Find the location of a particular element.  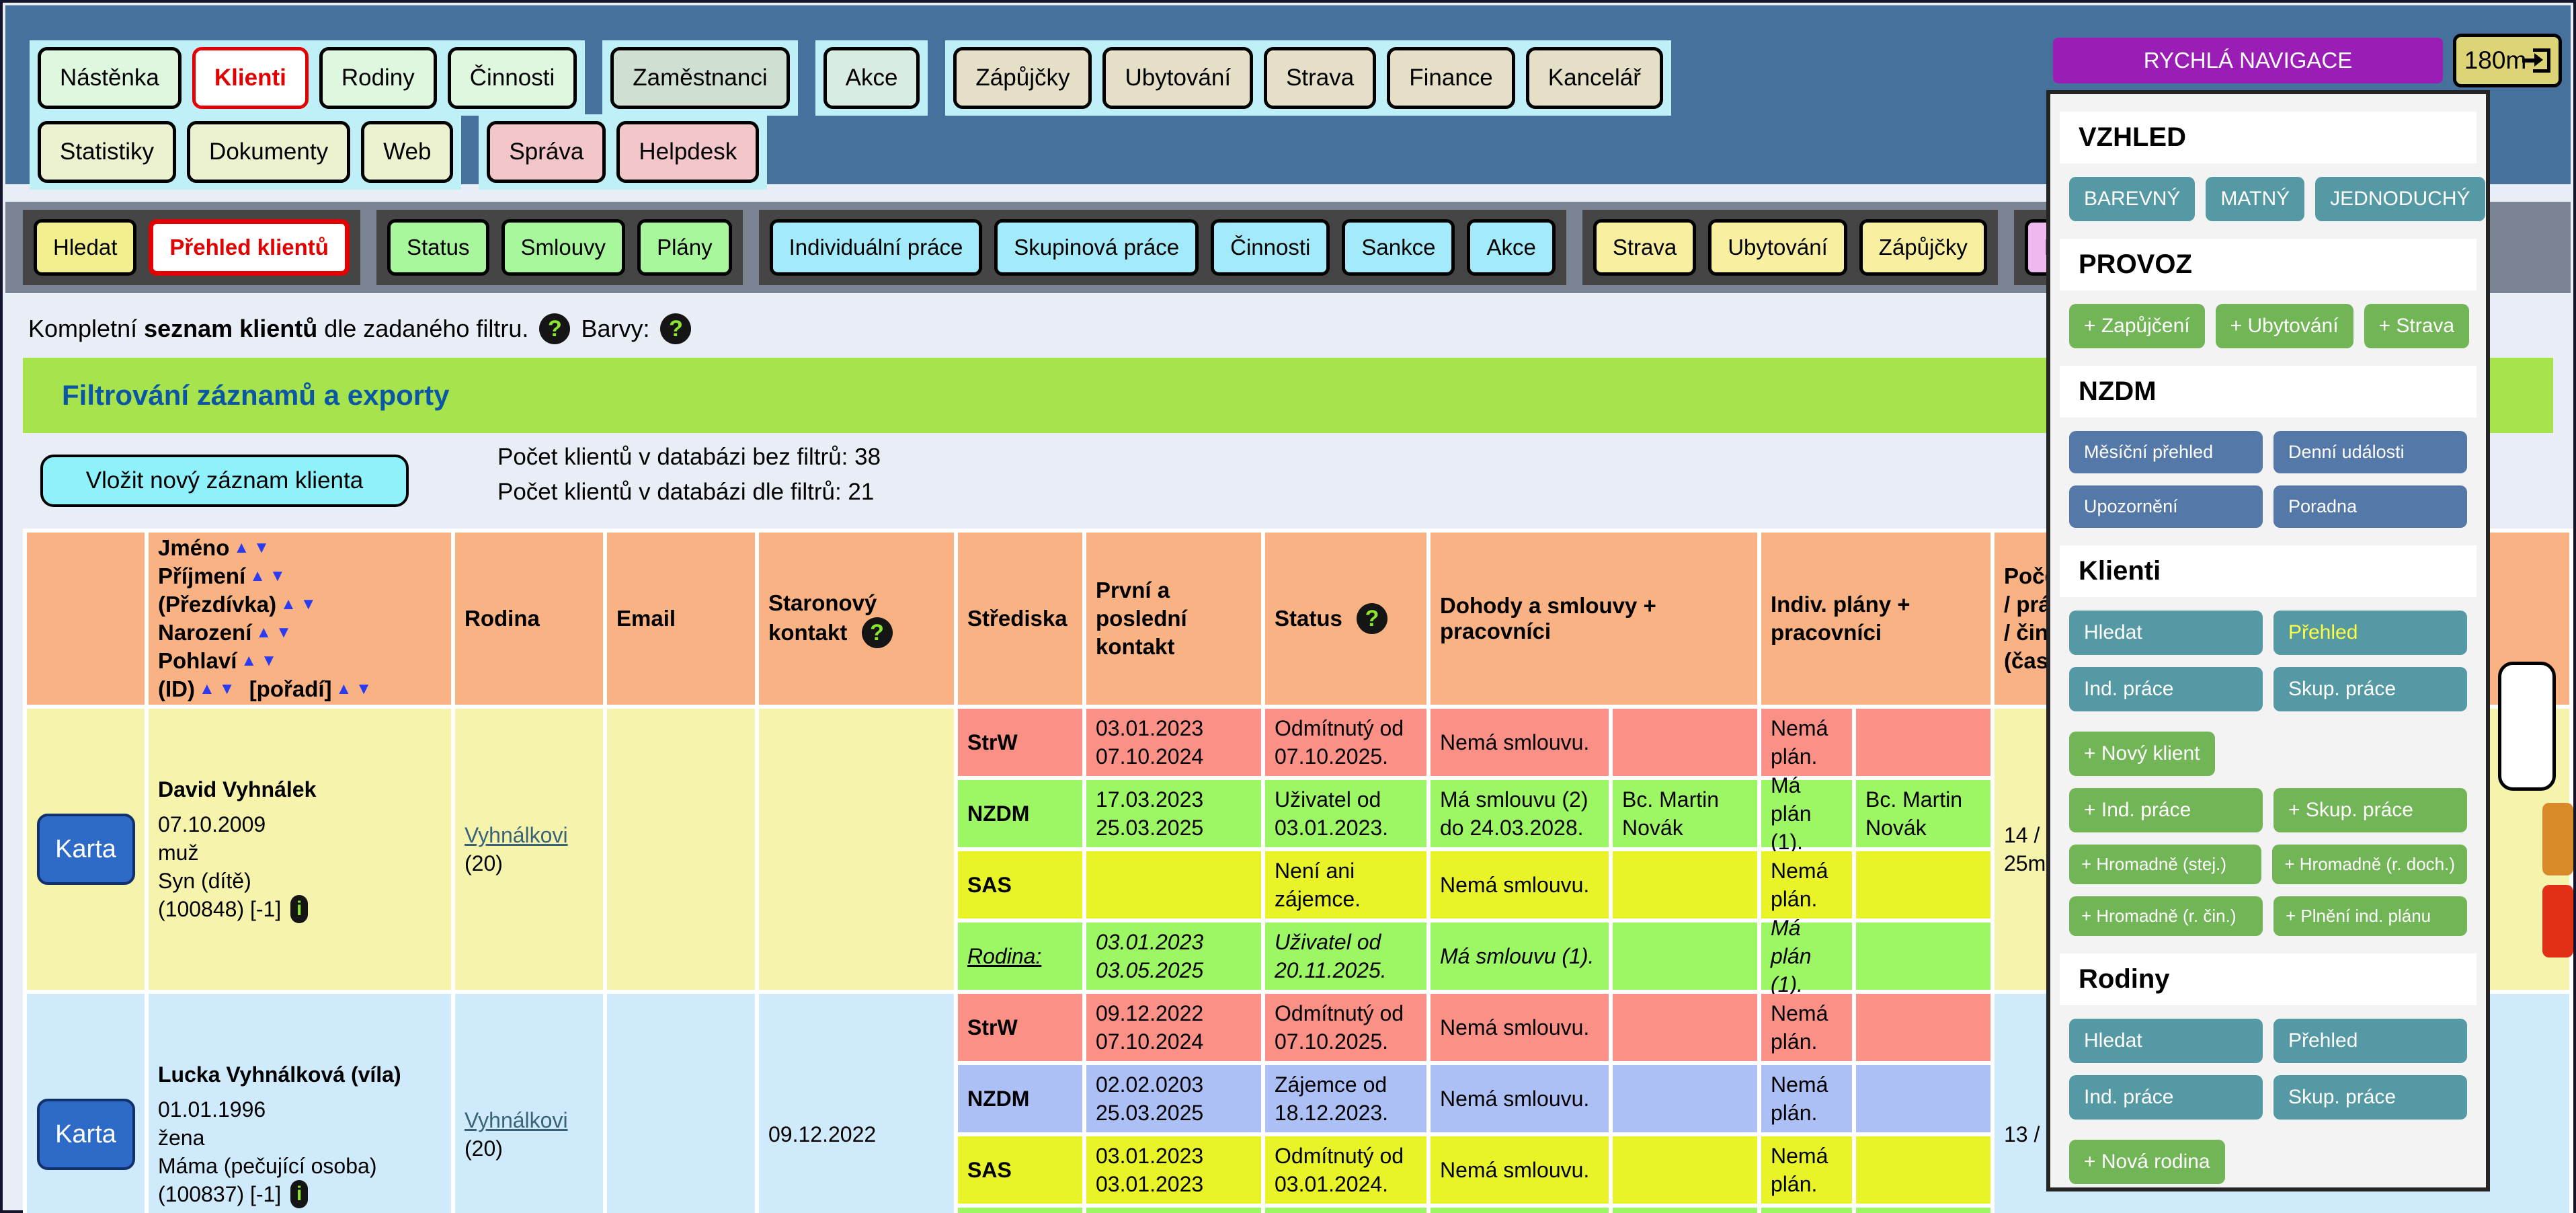

subnav-akce: Akce is located at coordinates (1511, 247).